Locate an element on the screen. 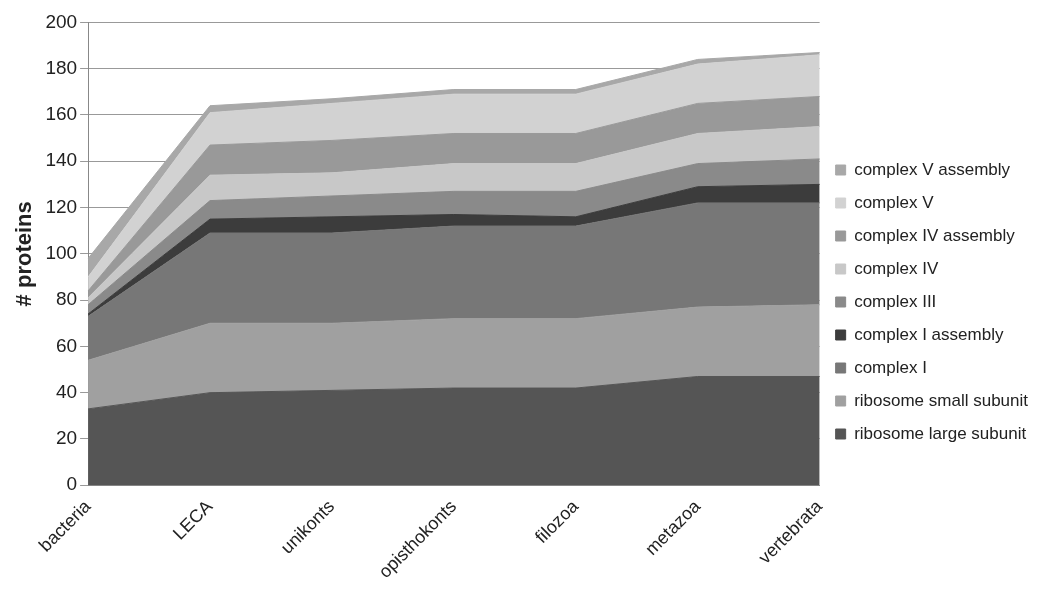 The height and width of the screenshot is (596, 1062). y-tick-label: 20 is located at coordinates (66, 438).